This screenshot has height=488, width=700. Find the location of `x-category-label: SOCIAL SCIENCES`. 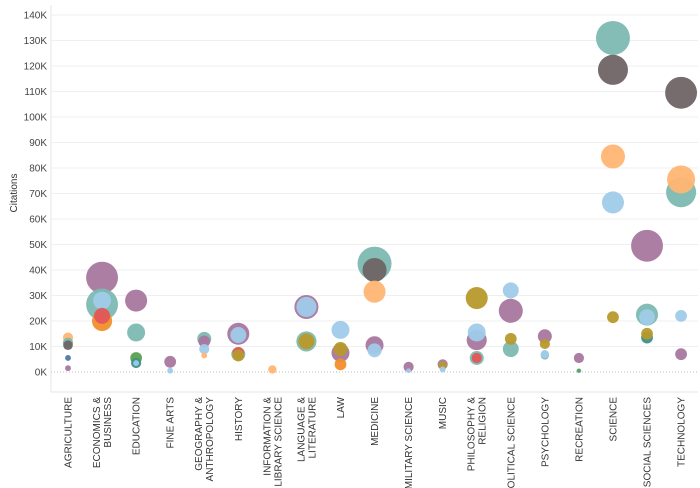

x-category-label: SOCIAL SCIENCES is located at coordinates (648, 442).